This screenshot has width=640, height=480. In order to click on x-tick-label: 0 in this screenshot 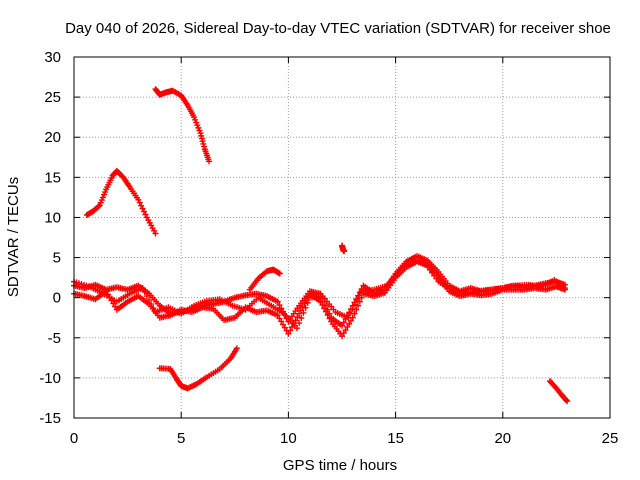, I will do `click(74, 438)`.